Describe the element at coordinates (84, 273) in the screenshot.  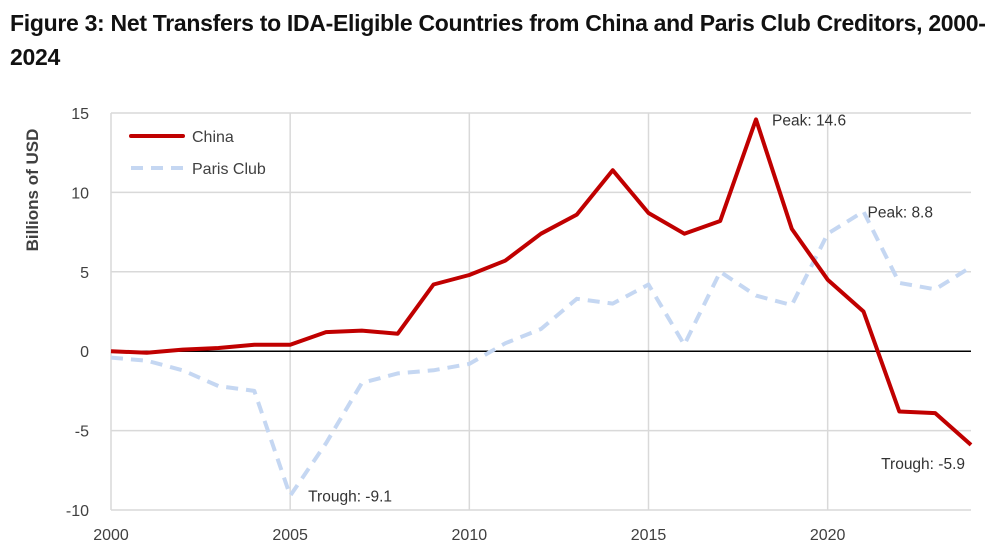
I see `y-tick-label: 5` at that location.